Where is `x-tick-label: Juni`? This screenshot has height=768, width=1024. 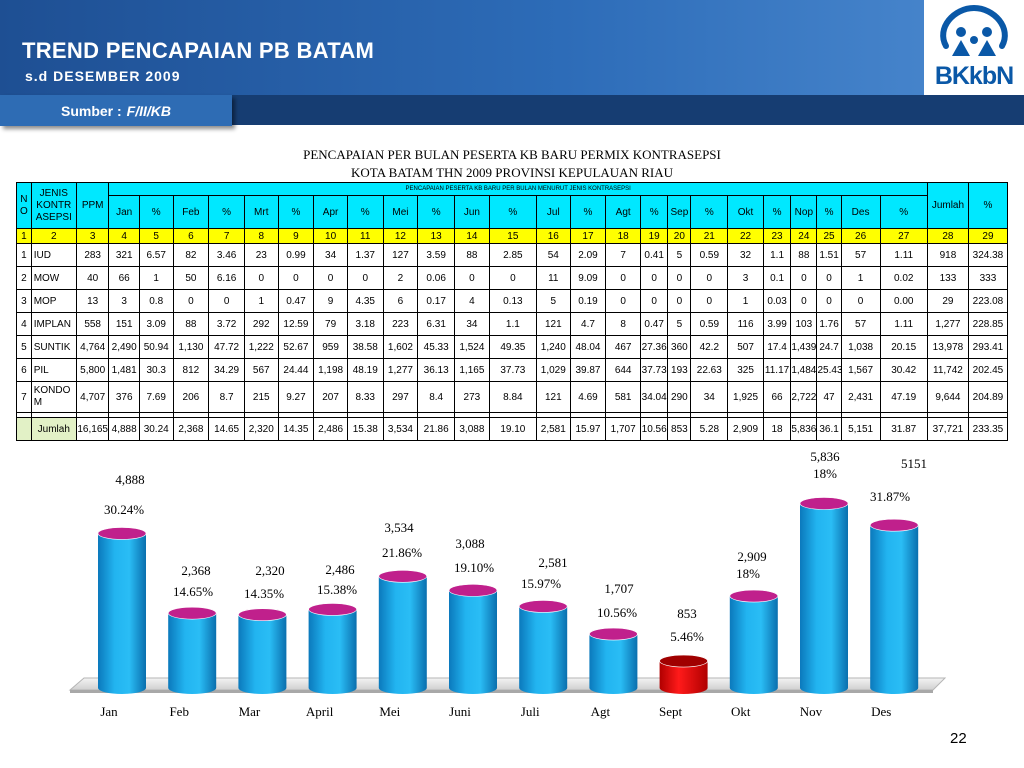 x-tick-label: Juni is located at coordinates (460, 711).